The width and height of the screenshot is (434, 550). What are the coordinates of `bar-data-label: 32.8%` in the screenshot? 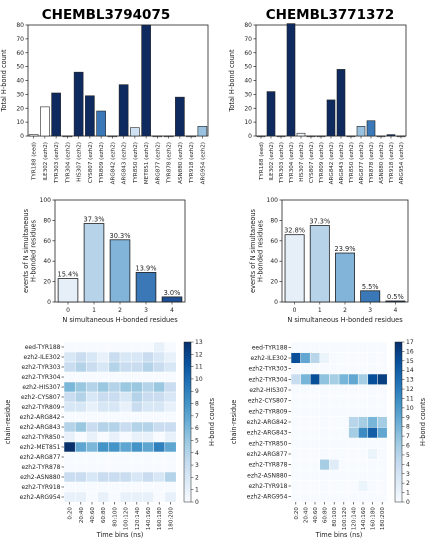 It's located at (294, 231).